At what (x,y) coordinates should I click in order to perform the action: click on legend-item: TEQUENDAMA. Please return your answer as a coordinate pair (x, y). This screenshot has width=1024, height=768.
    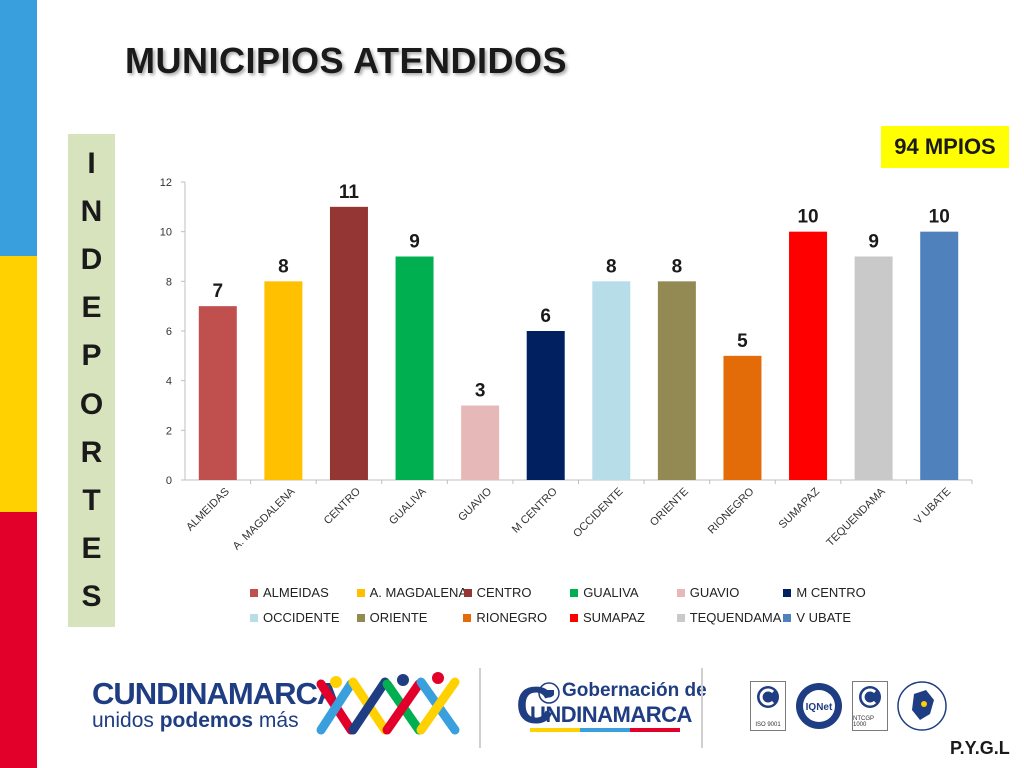
    Looking at the image, I should click on (730, 617).